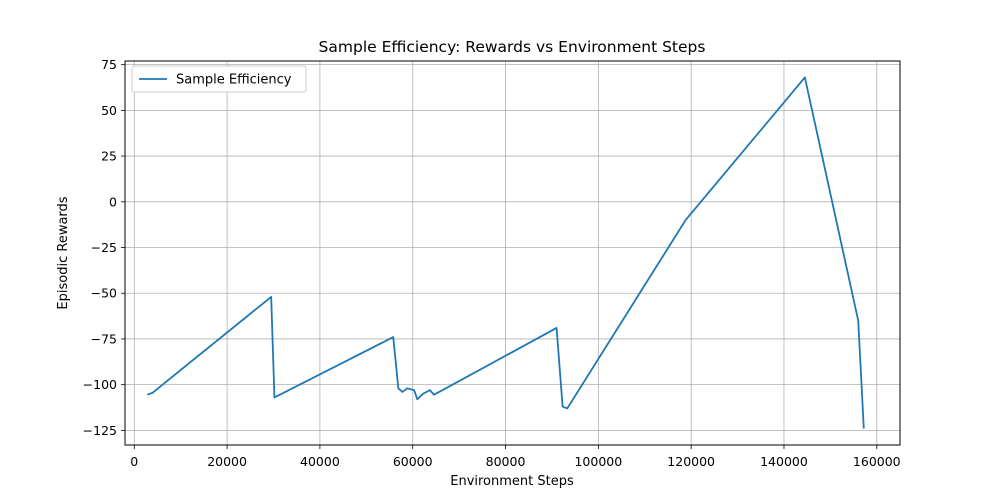 The height and width of the screenshot is (500, 1000). Describe the element at coordinates (109, 156) in the screenshot. I see `y-tick-label: 25` at that location.